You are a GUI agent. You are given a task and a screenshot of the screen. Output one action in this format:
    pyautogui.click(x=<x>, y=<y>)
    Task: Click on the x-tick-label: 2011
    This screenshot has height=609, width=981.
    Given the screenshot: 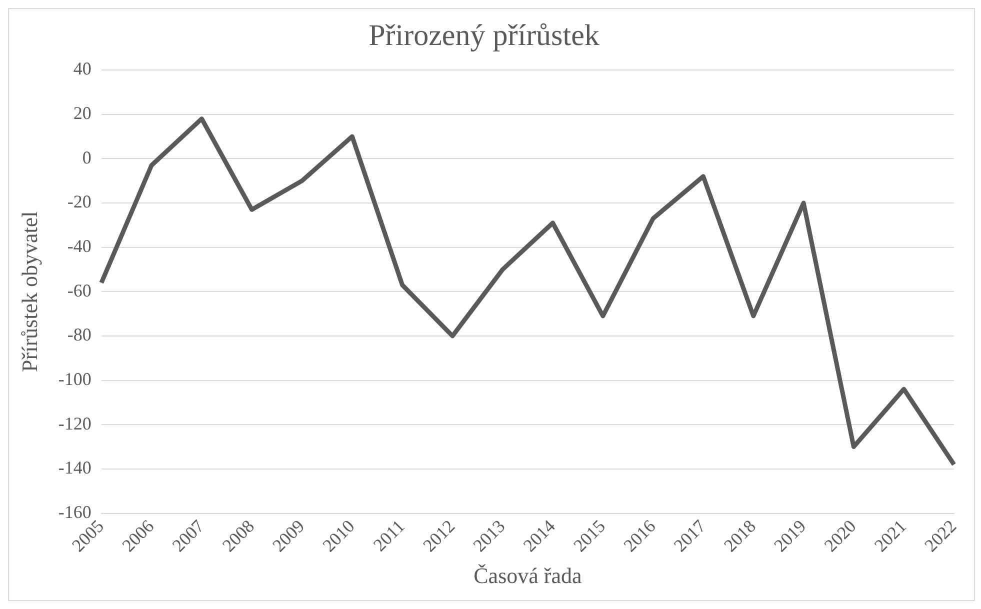 What is the action you would take?
    pyautogui.click(x=388, y=536)
    